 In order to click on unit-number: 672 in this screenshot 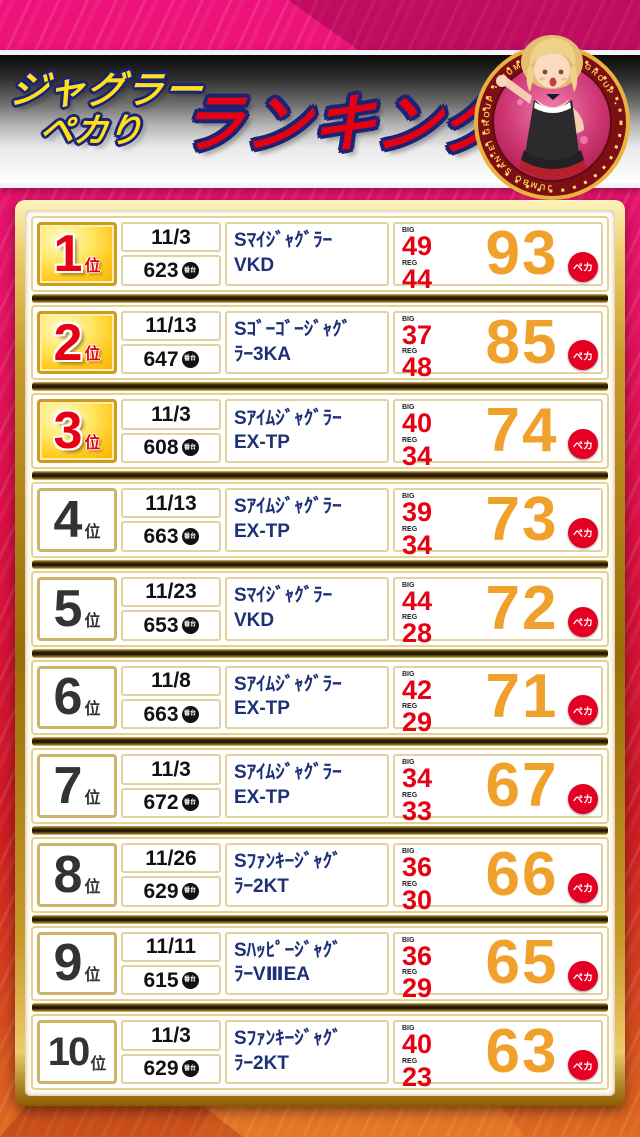, I will do `click(161, 803)`.